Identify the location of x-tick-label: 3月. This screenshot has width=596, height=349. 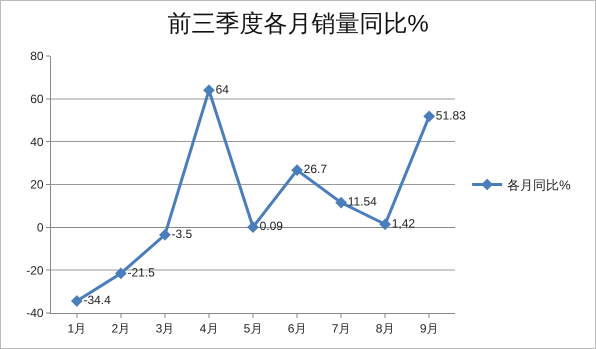
(165, 328).